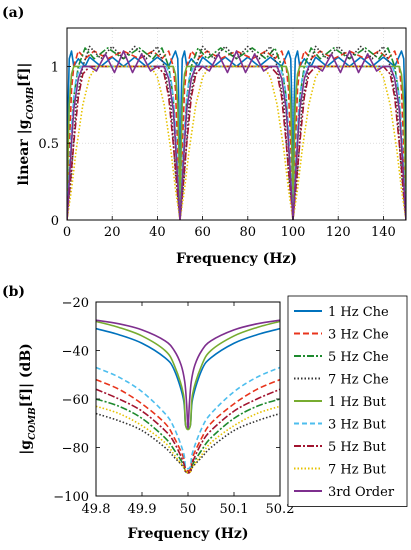  What do you see at coordinates (13, 292) in the screenshot?
I see `panel-b-label: (b)` at bounding box center [13, 292].